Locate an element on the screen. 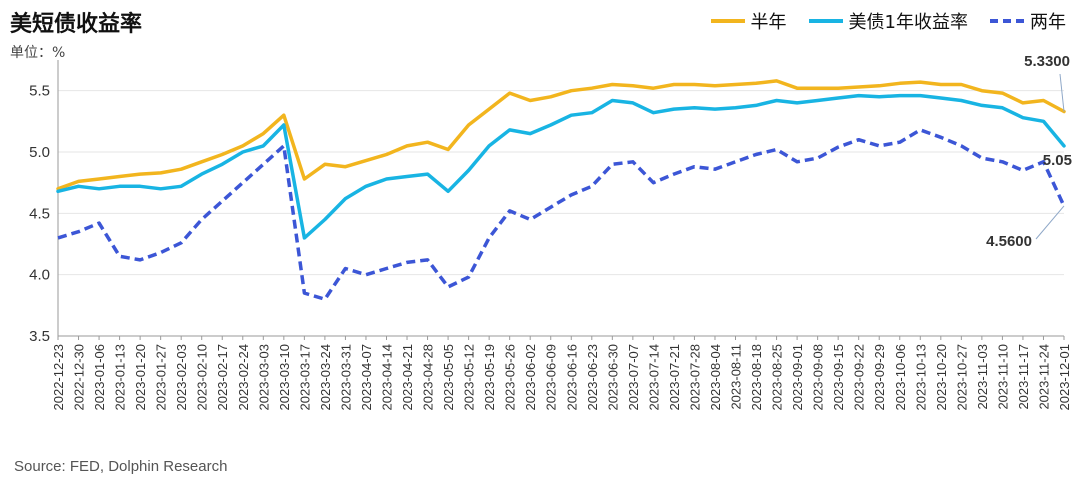 The height and width of the screenshot is (485, 1080). x-tick-label: 2023-11-03 is located at coordinates (982, 377).